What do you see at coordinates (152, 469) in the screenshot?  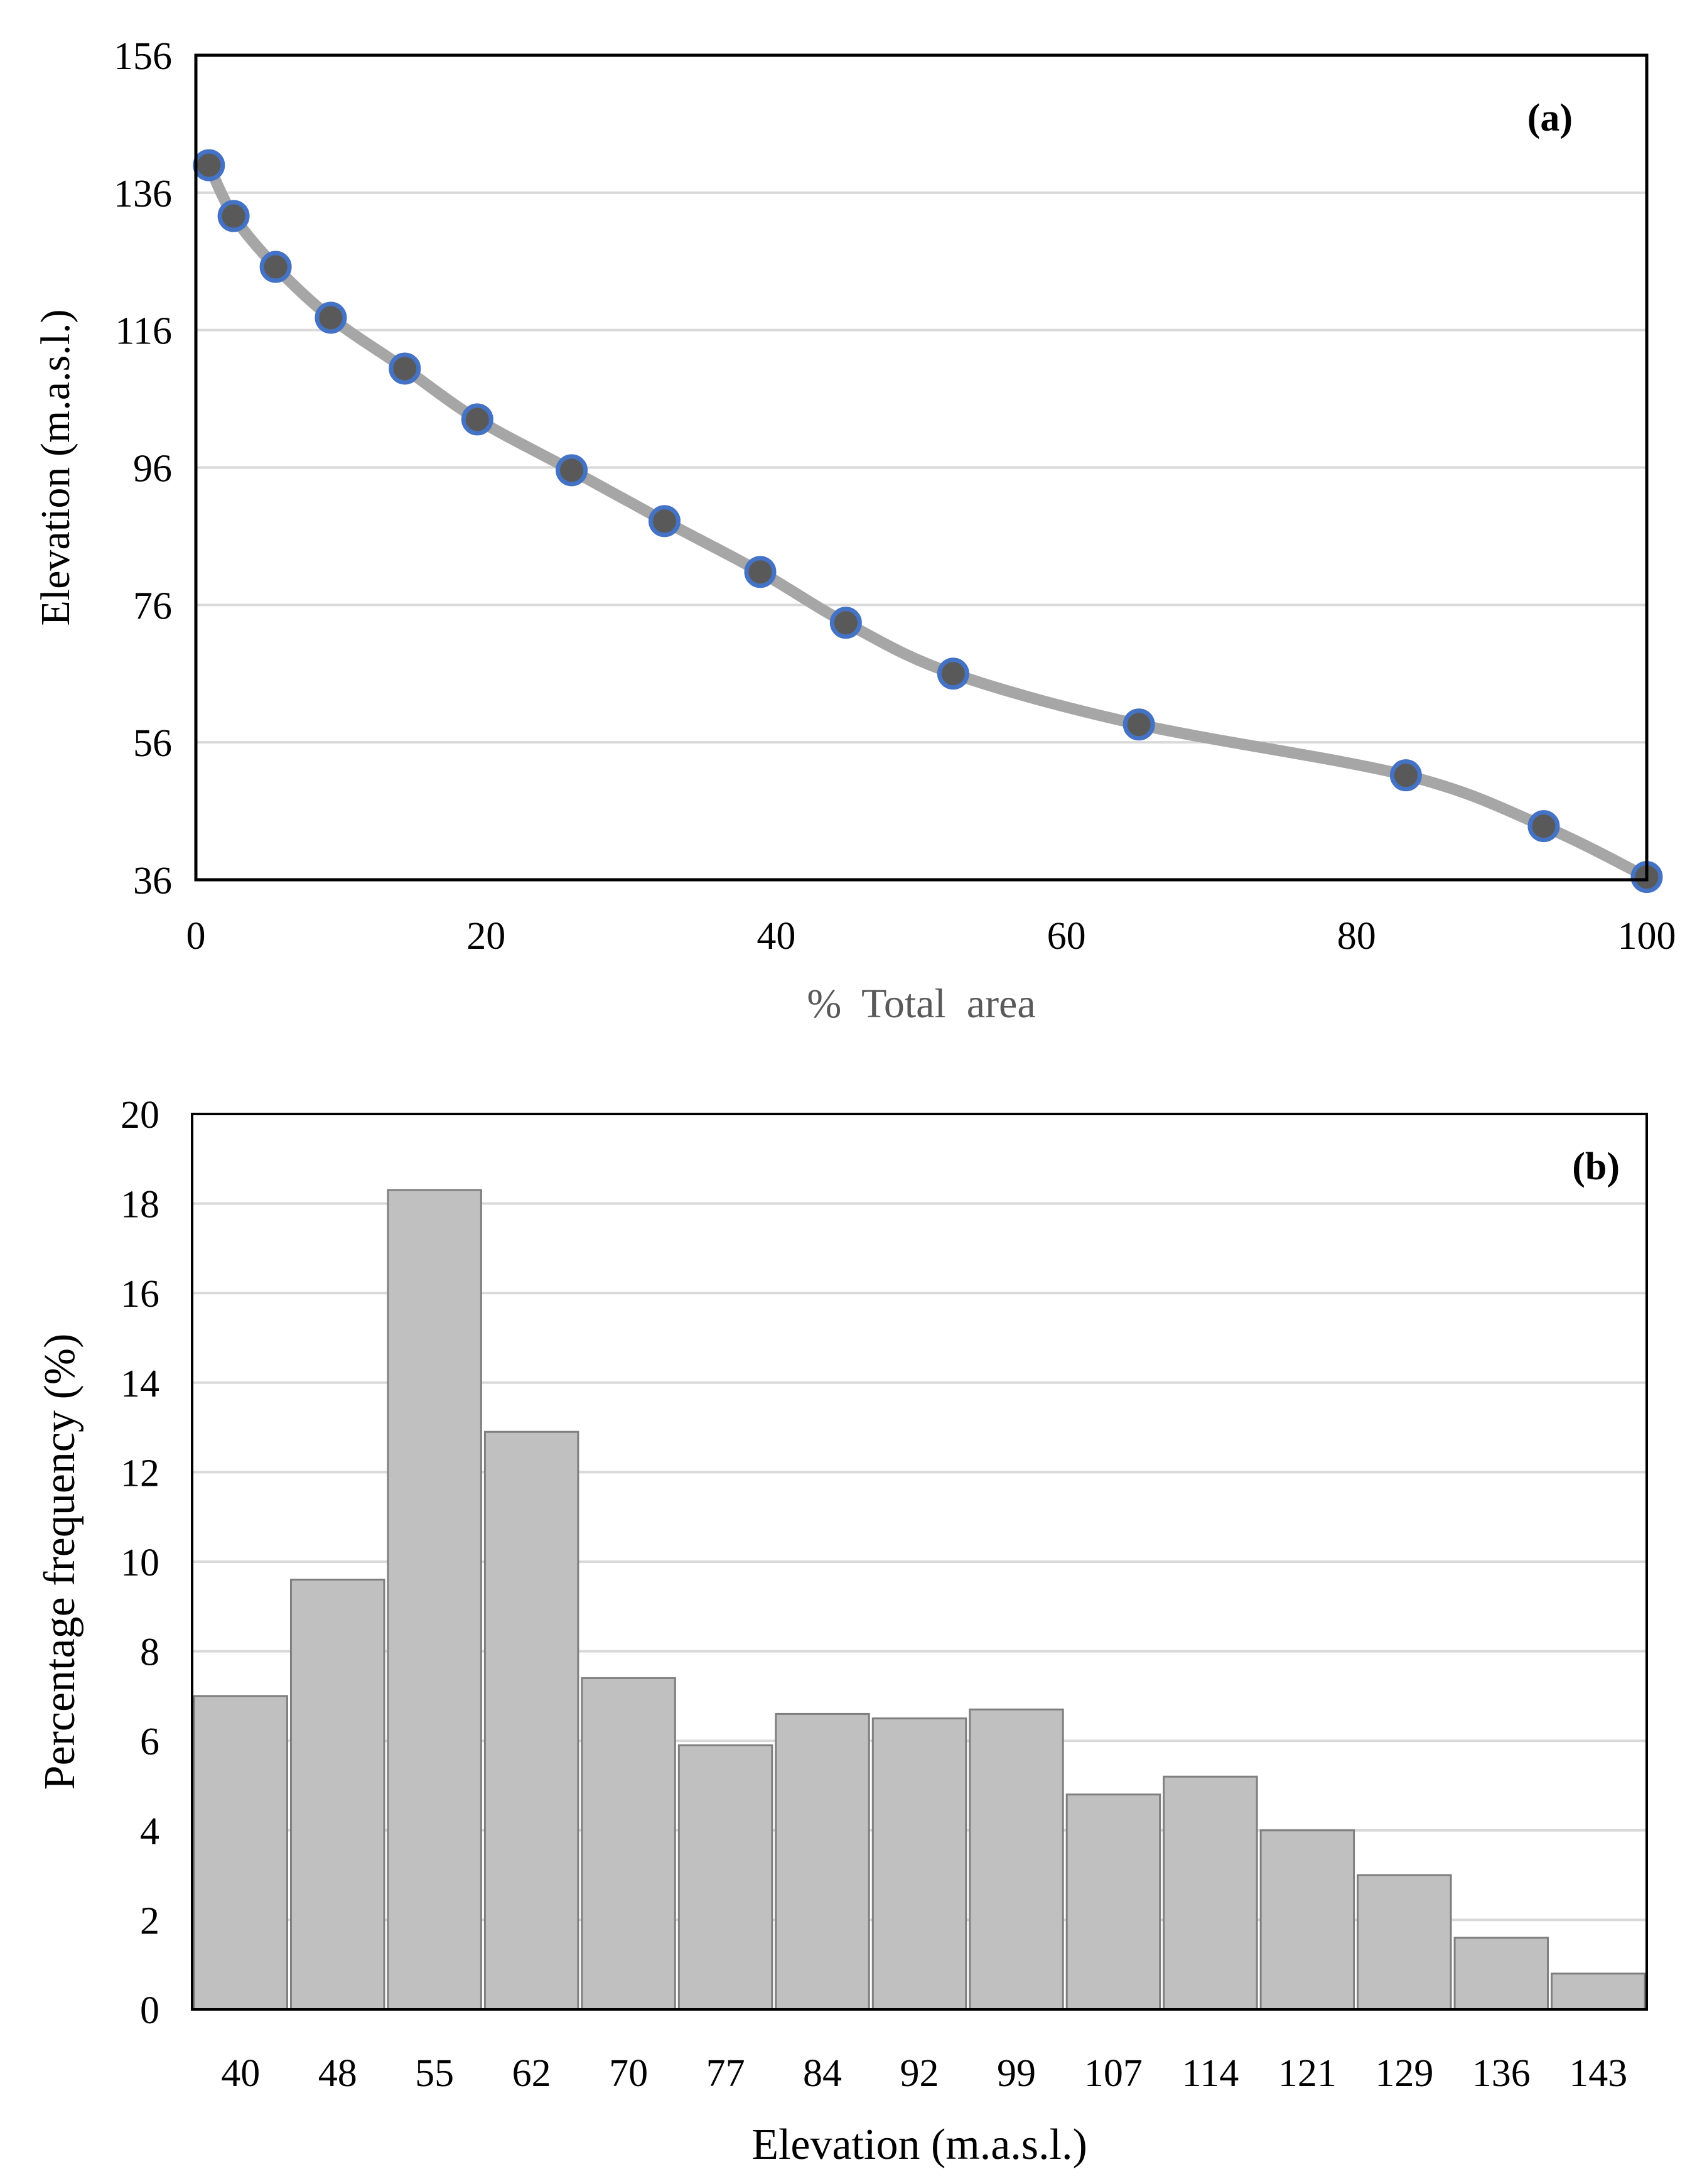 I see `panel-a-y-tick-label: 96` at bounding box center [152, 469].